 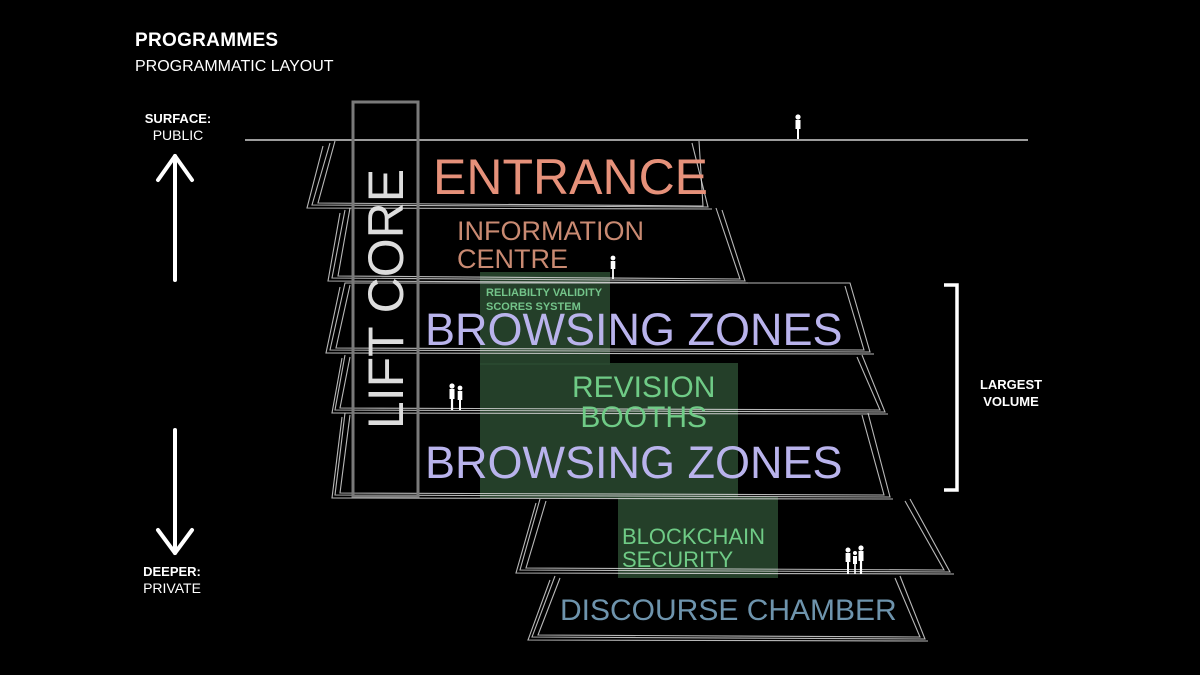 I want to click on surface-title: SURFACE:, so click(x=178, y=118).